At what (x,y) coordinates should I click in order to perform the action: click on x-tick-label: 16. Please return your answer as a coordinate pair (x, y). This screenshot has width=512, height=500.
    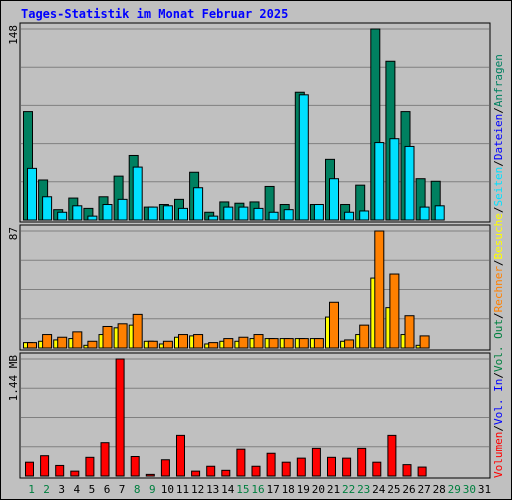
    Looking at the image, I should click on (257, 489).